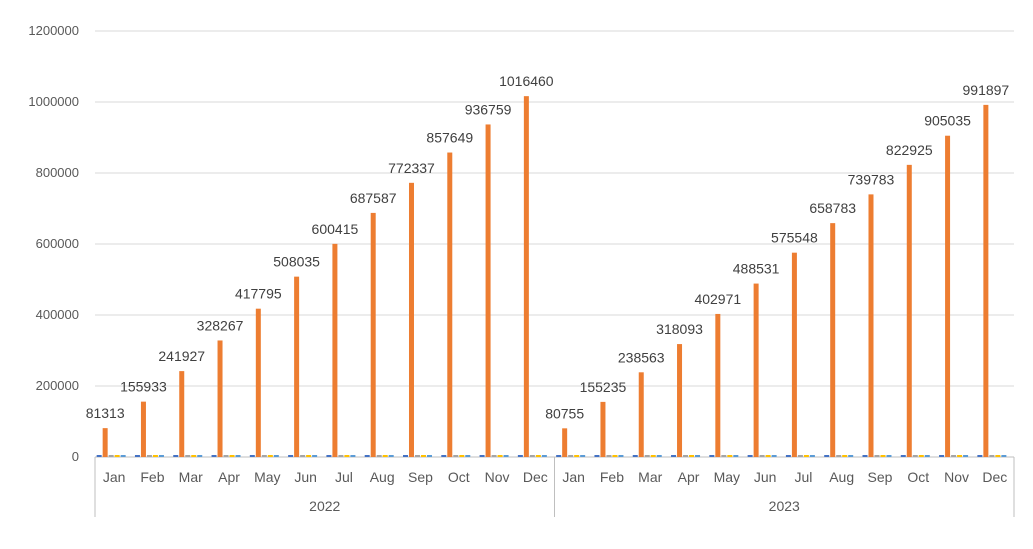  Describe the element at coordinates (641, 357) in the screenshot. I see `data-label: 238563` at that location.